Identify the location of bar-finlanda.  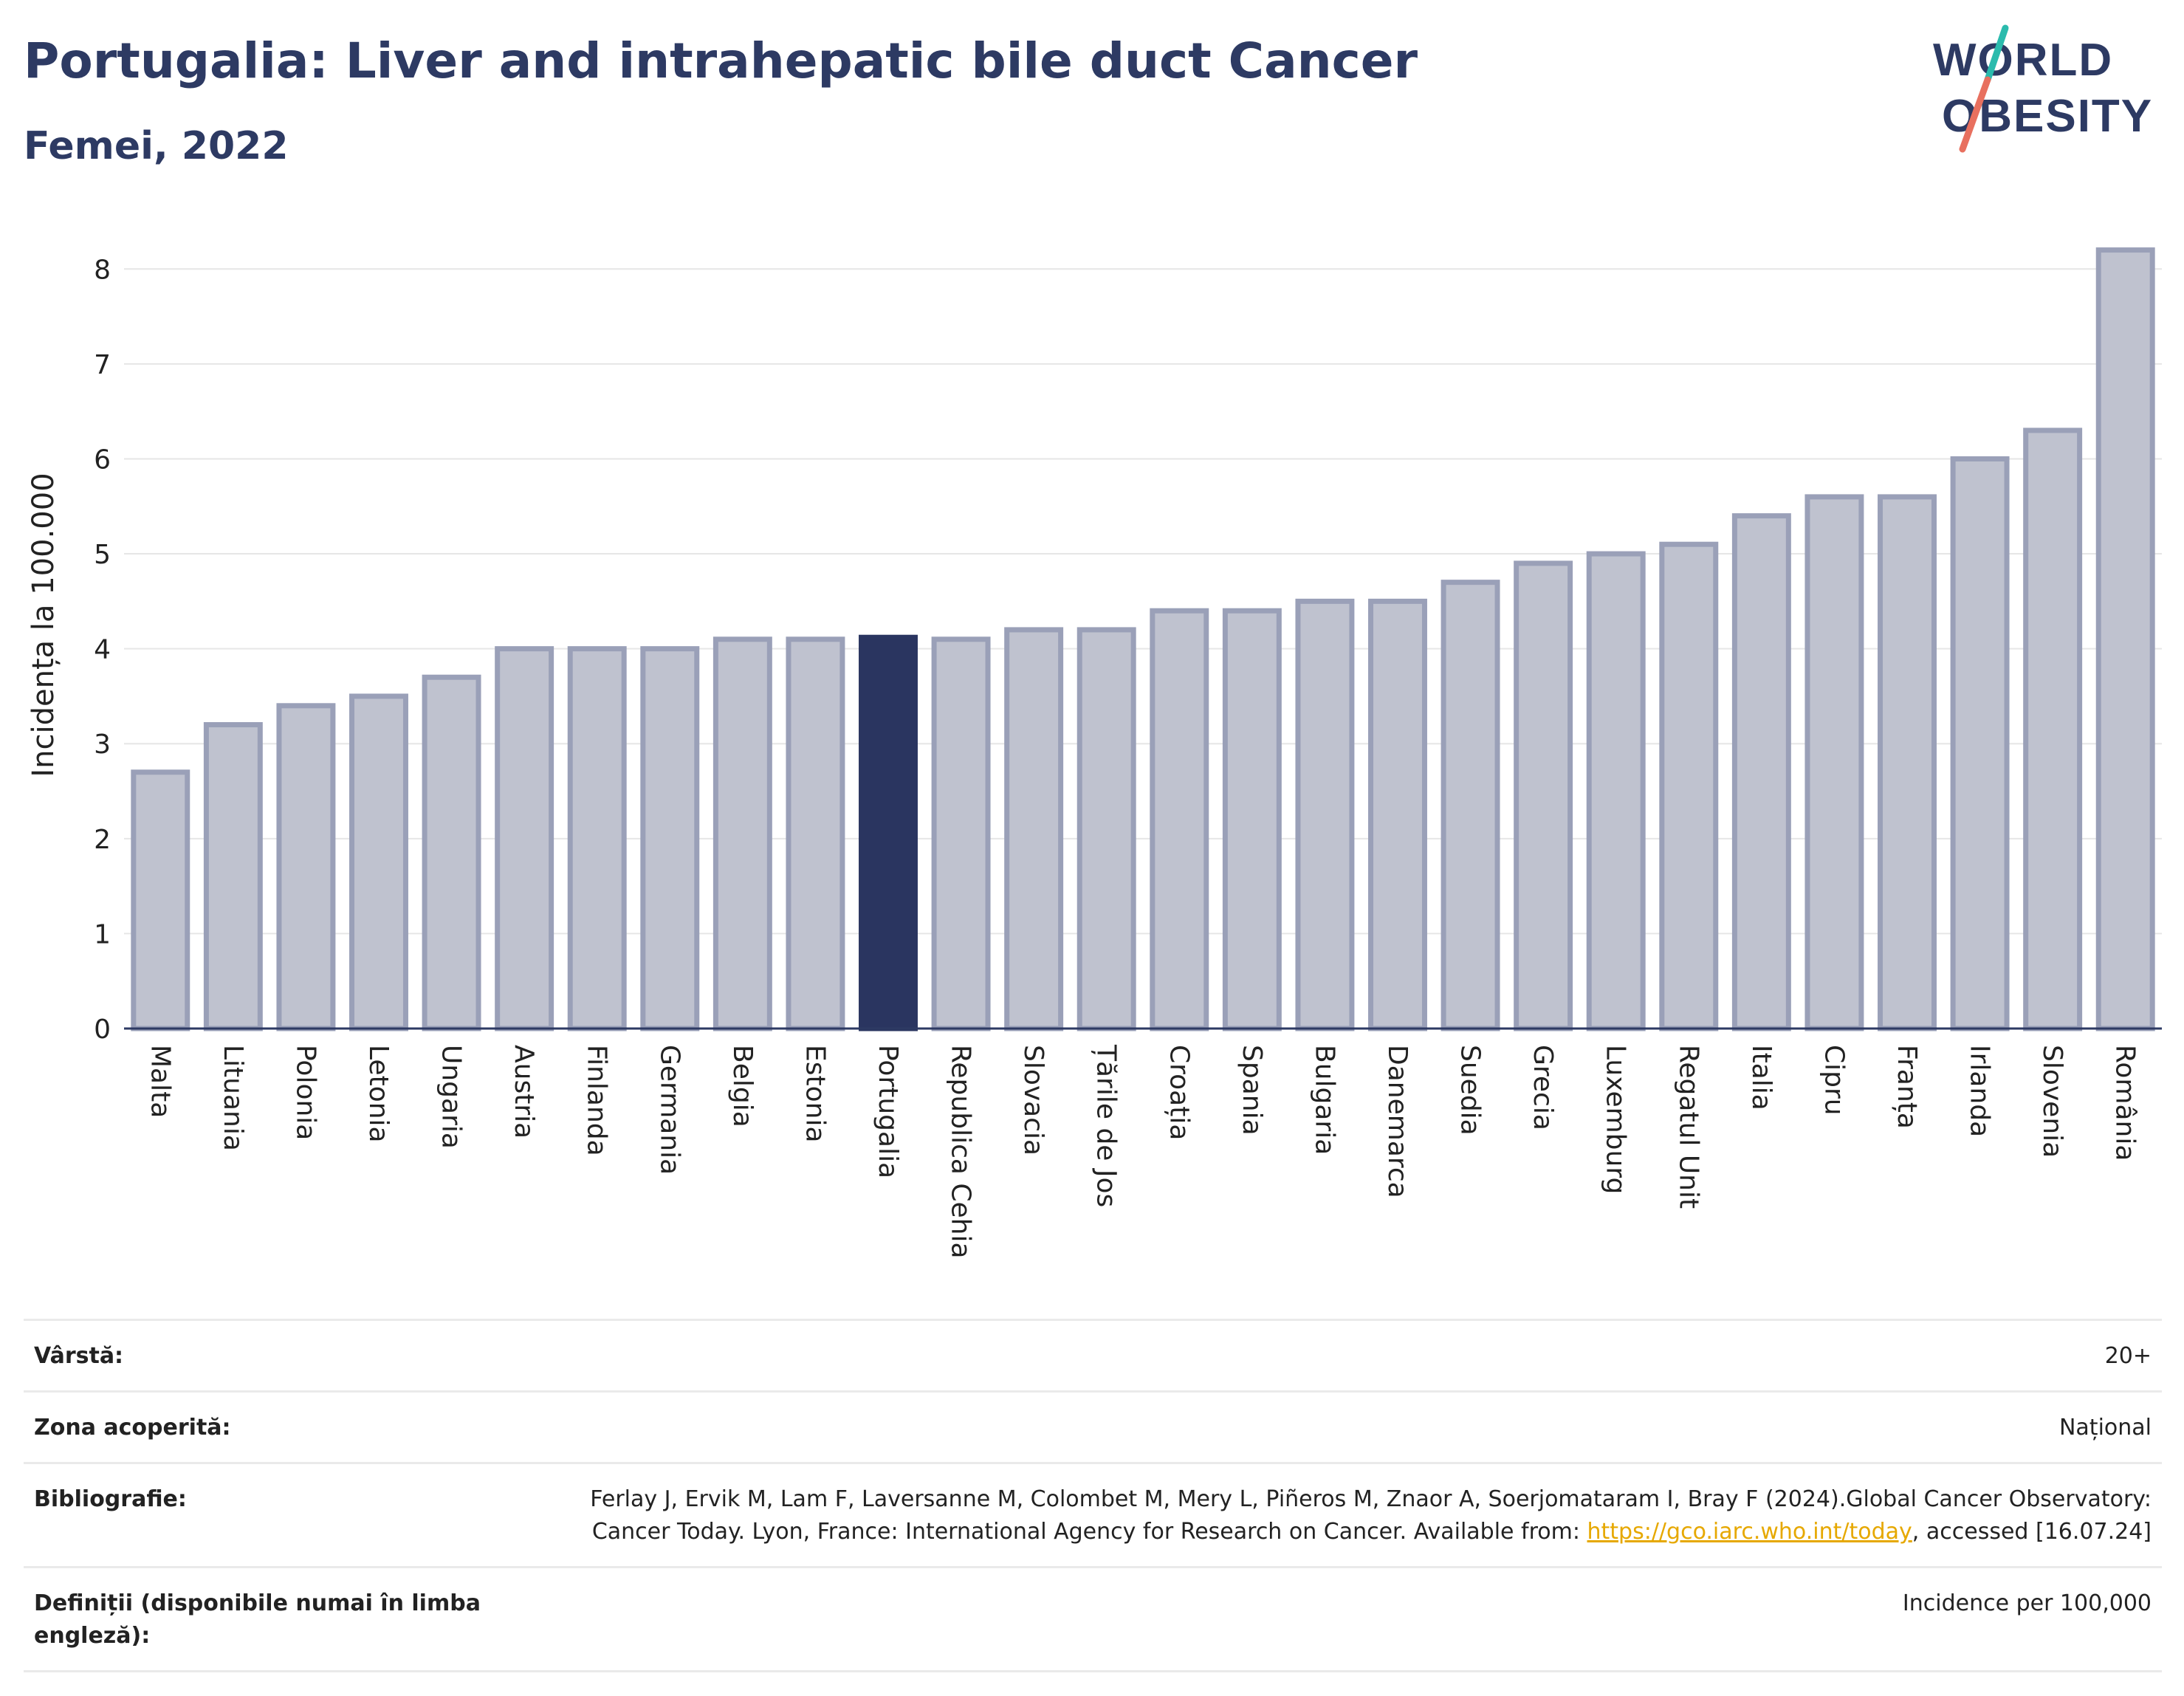
(597, 838).